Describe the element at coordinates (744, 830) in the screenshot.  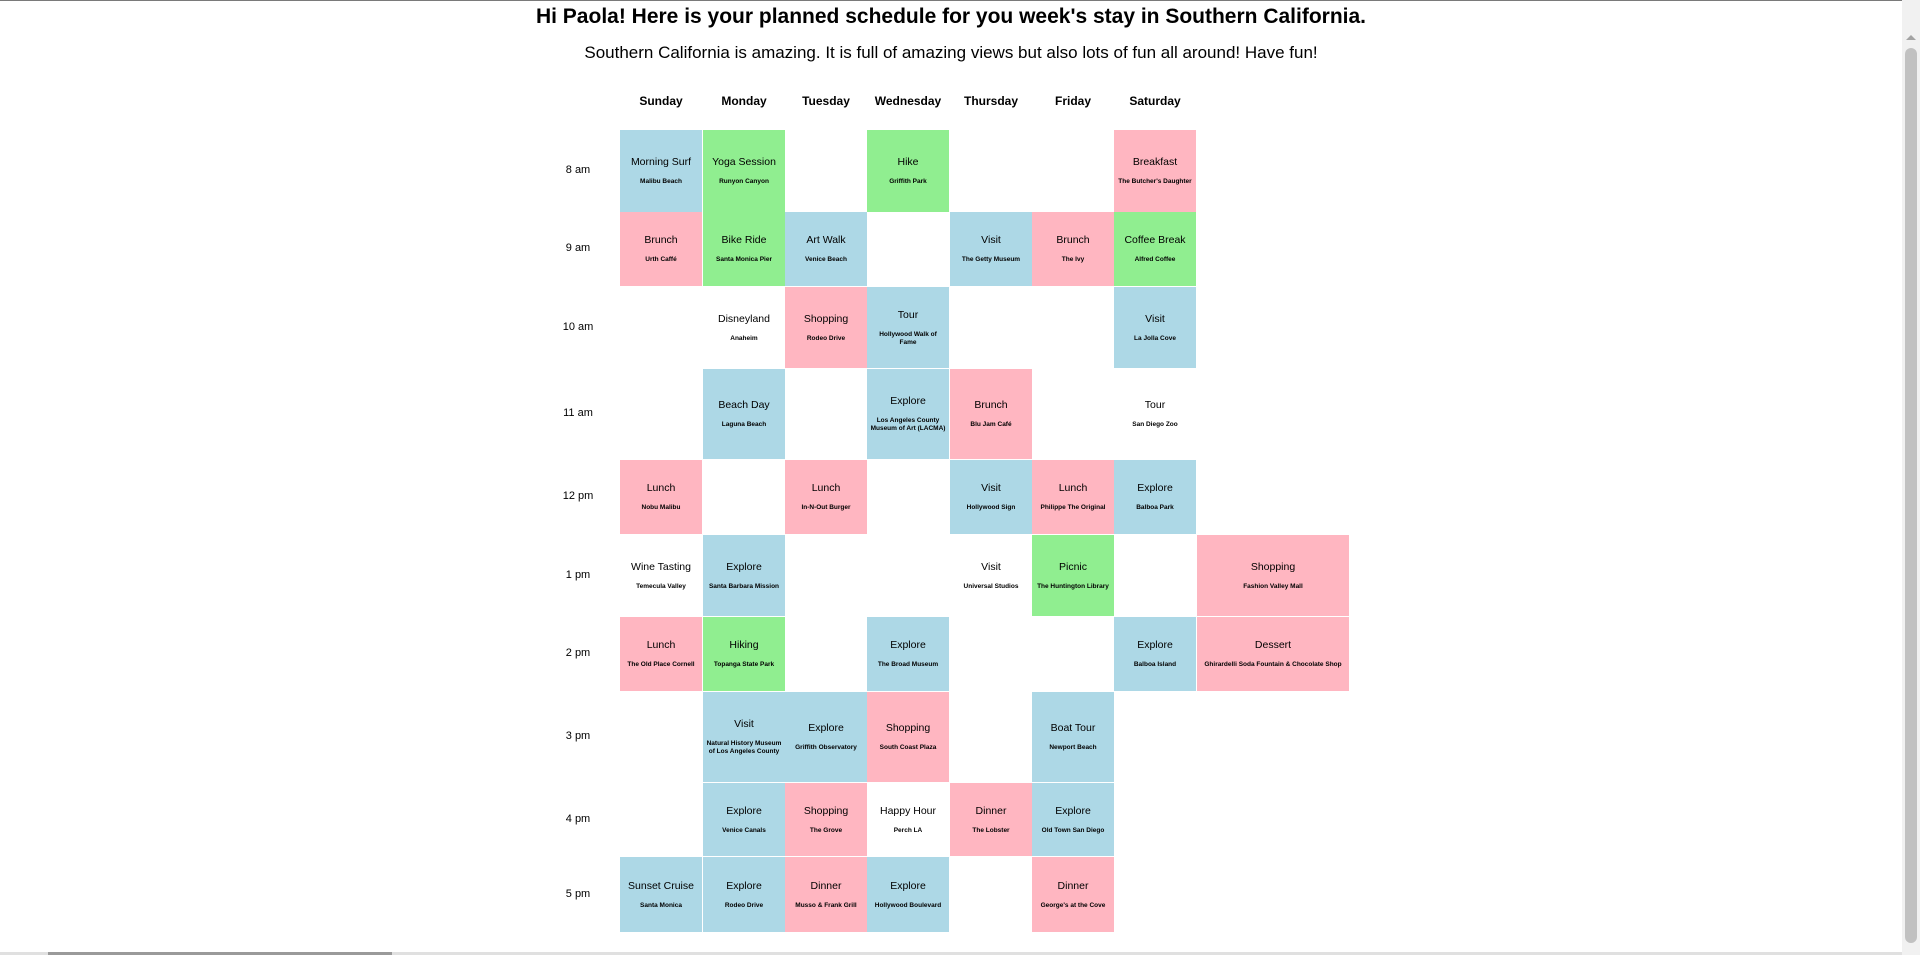
I see `activity-location: Venice Canals` at that location.